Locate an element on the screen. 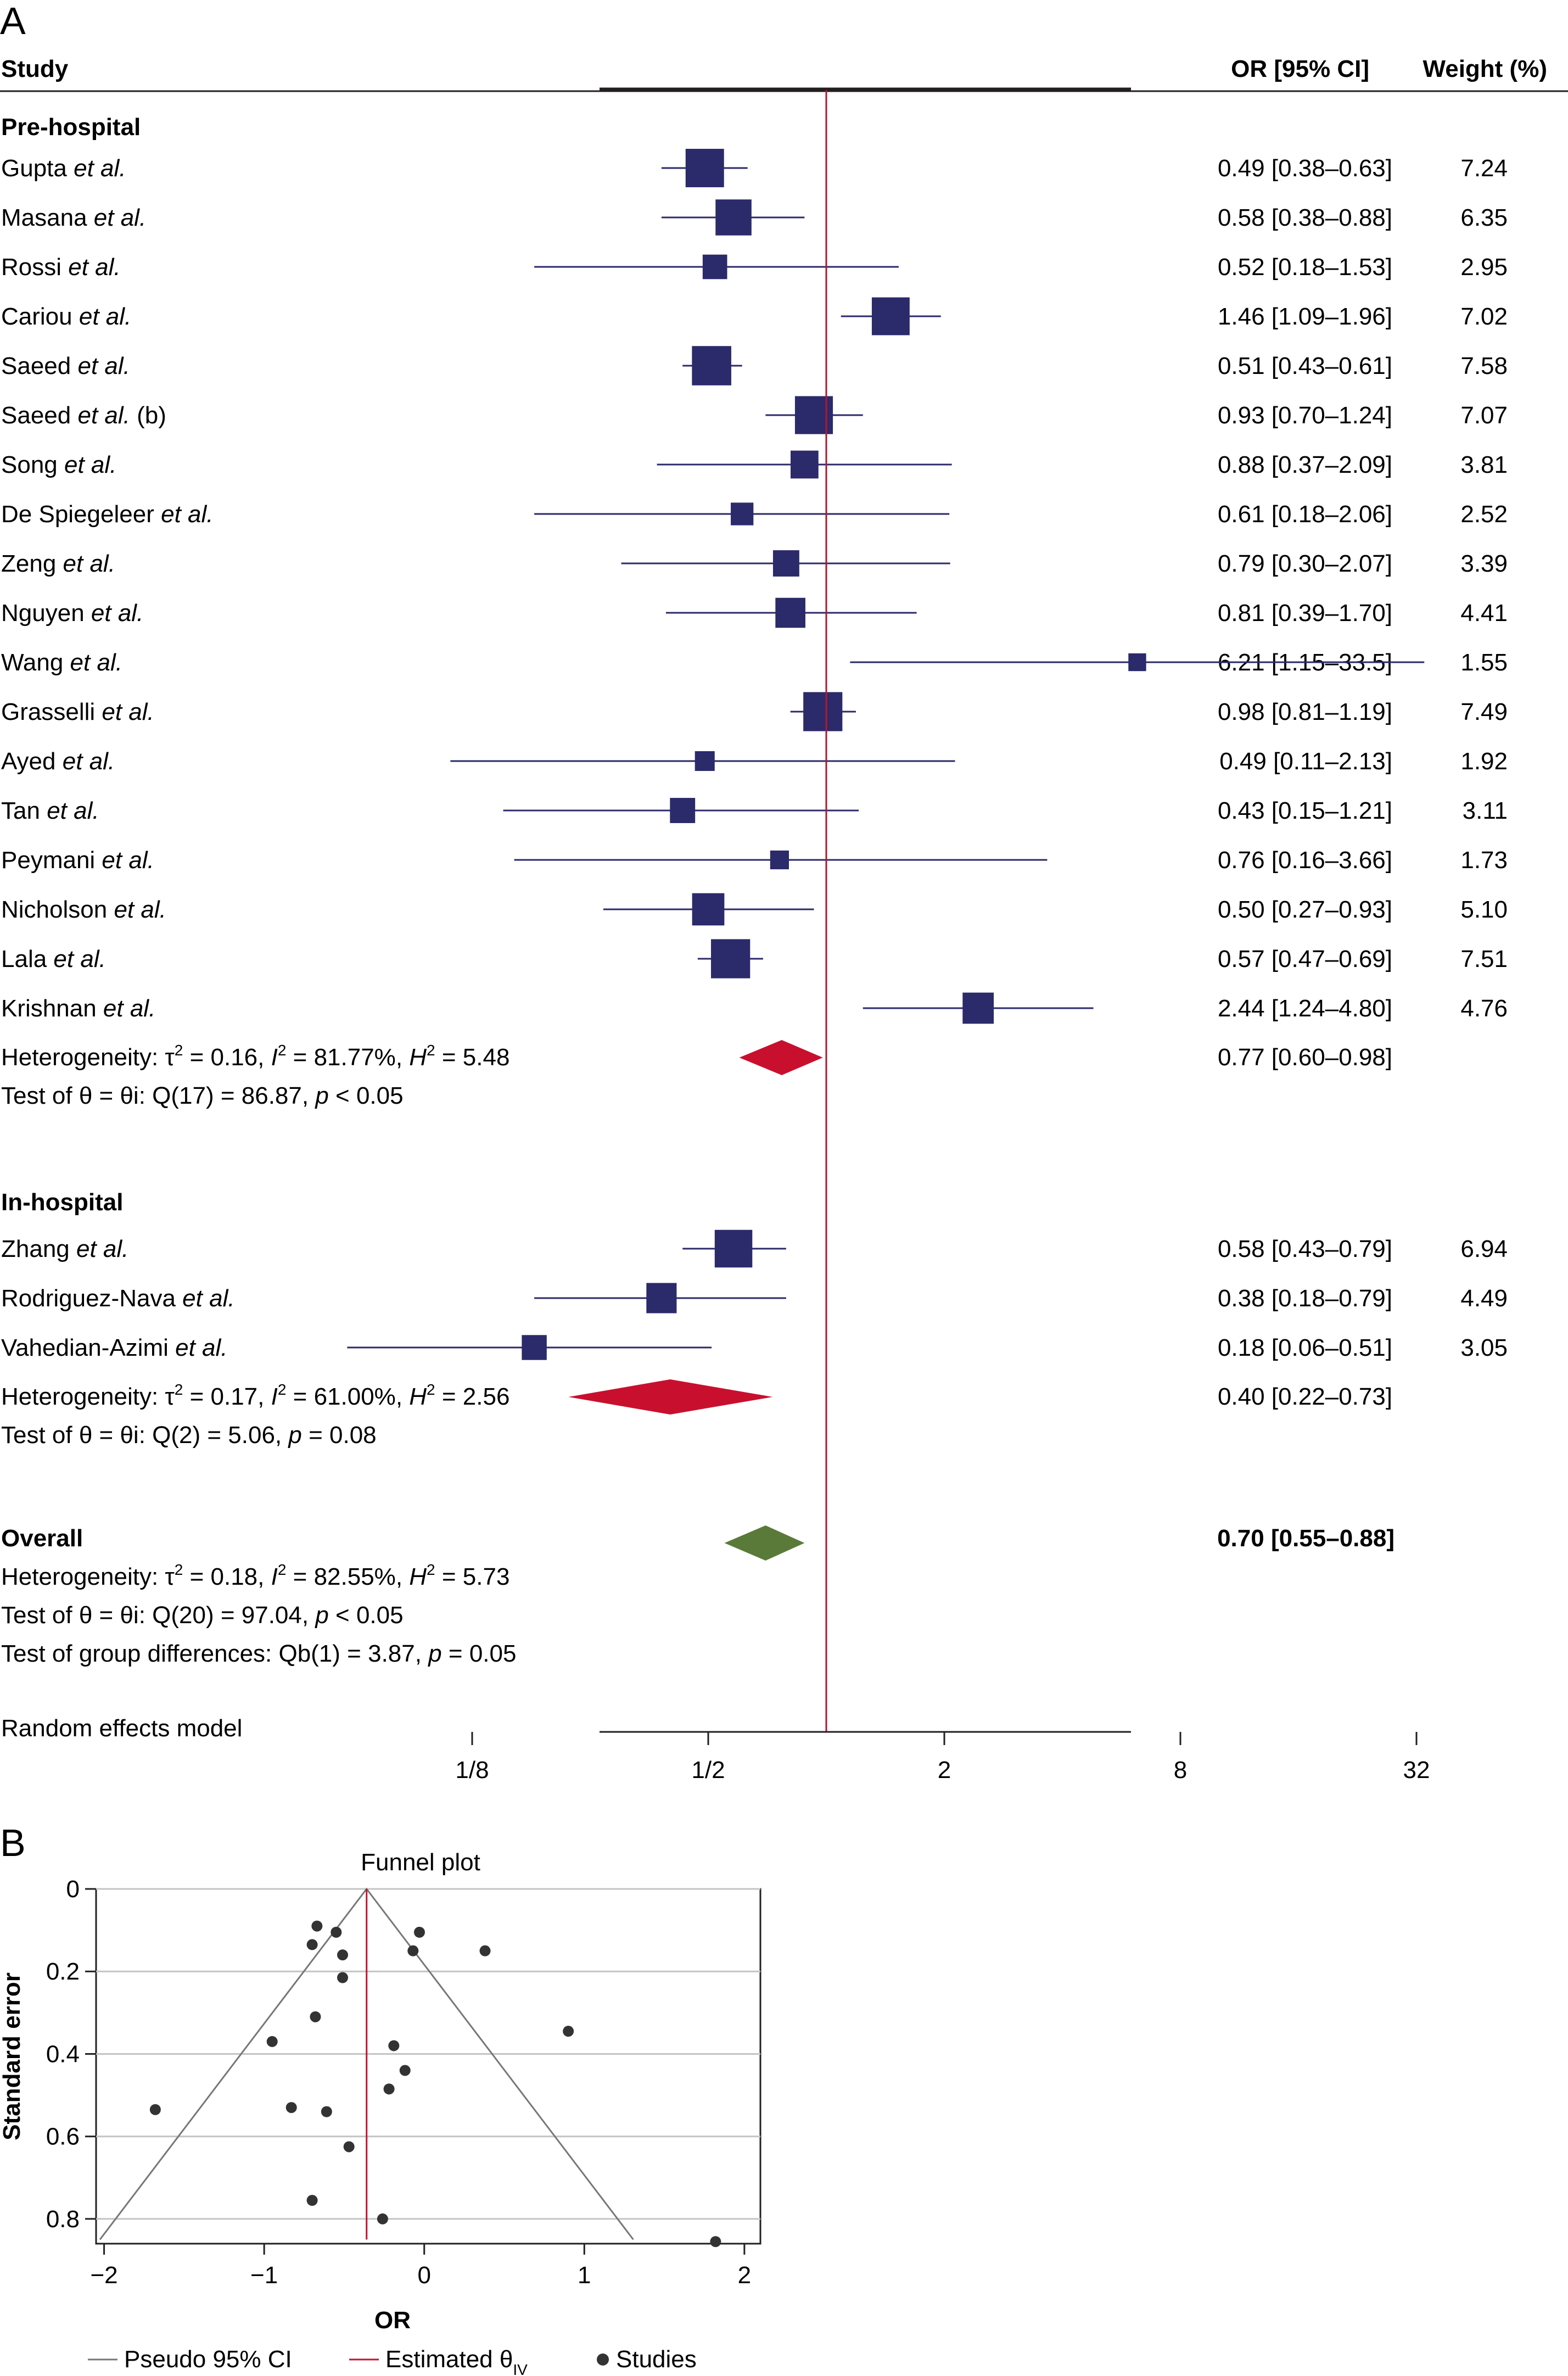 The height and width of the screenshot is (2376, 1568). het-prefix: Heterogeneity: τ is located at coordinates (88, 1057).